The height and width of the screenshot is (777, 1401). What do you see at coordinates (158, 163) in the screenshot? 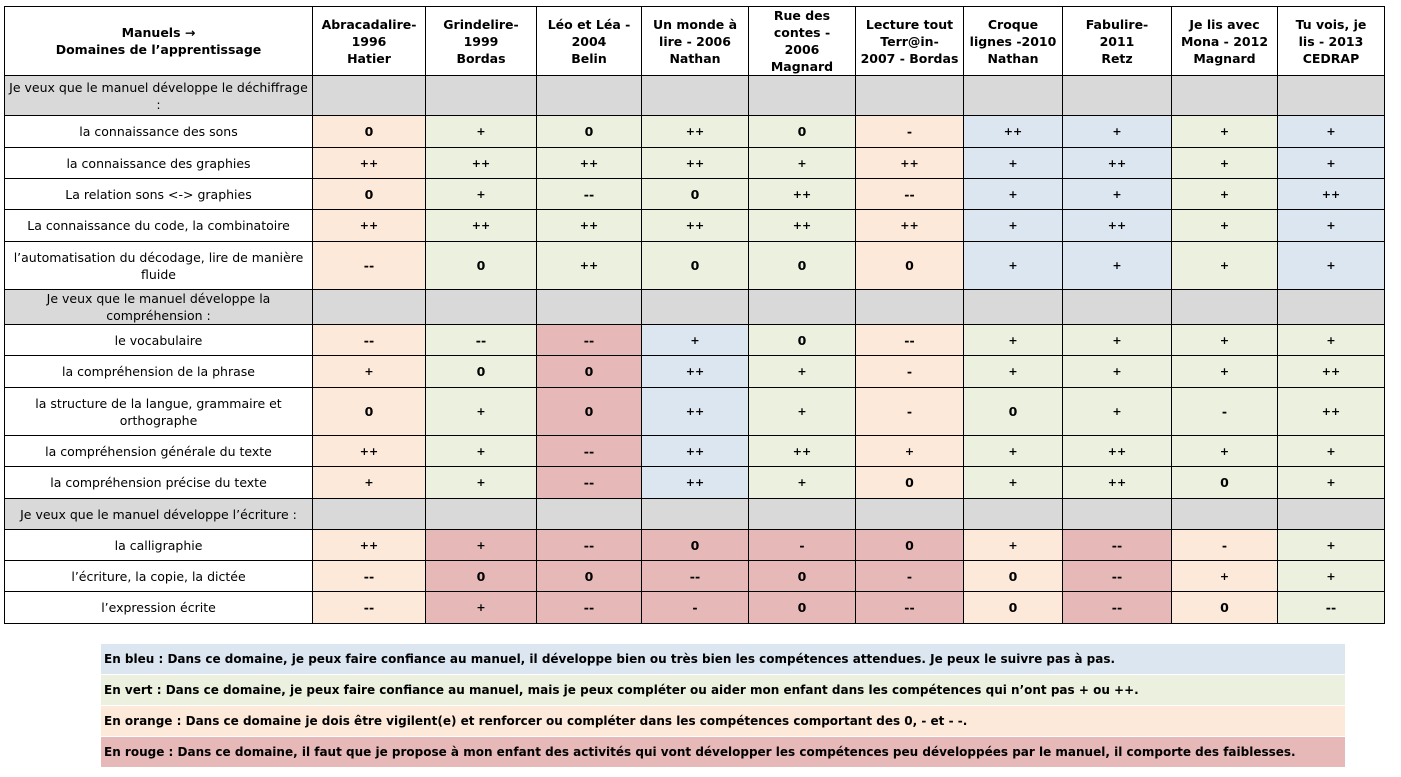
I see `row-label: la connaissance des graphies` at bounding box center [158, 163].